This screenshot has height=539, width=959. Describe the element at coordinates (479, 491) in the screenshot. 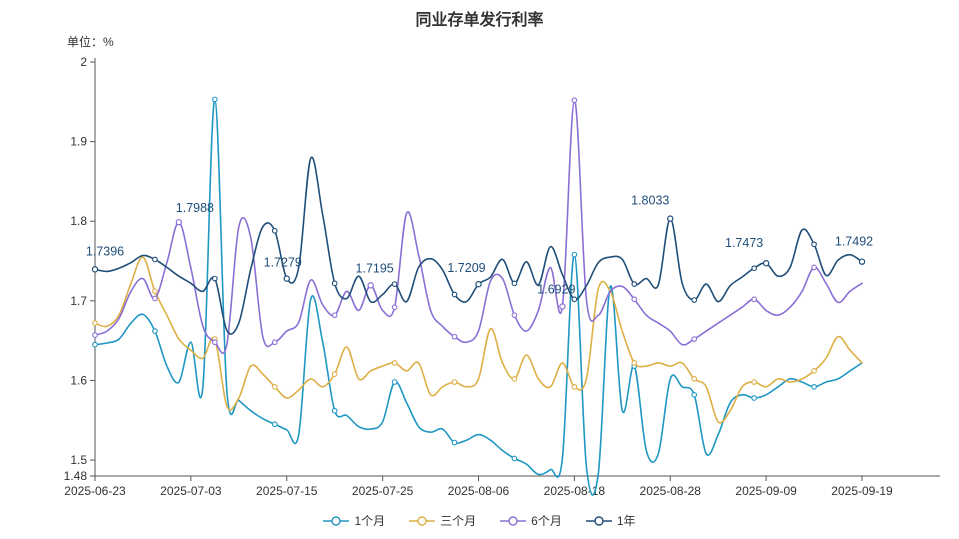

I see `x-axis-label: 2025-08-06` at that location.